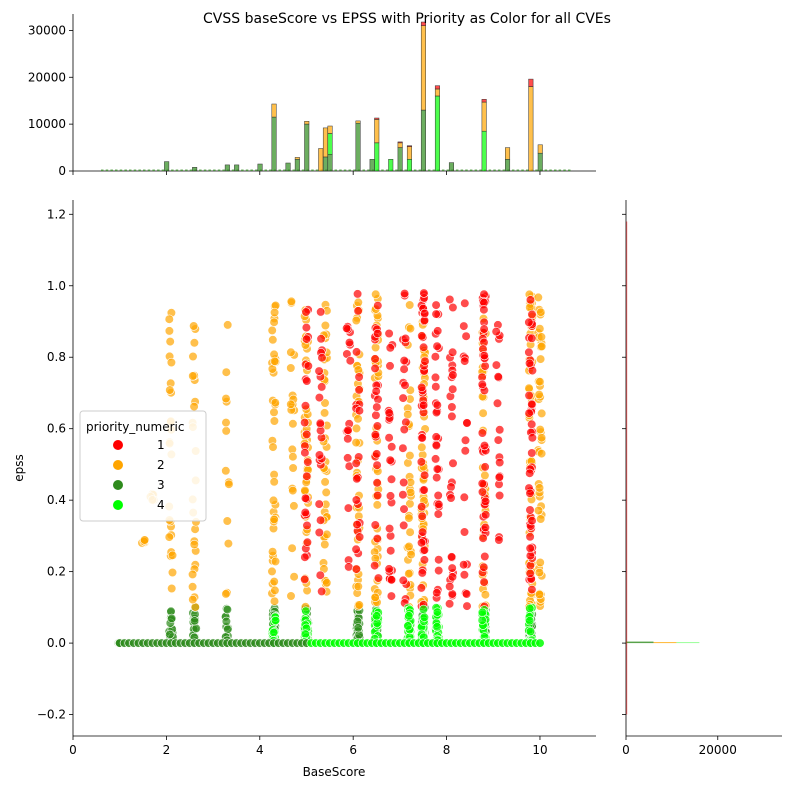  I want to click on legend-entry-4: 4, so click(139, 505).